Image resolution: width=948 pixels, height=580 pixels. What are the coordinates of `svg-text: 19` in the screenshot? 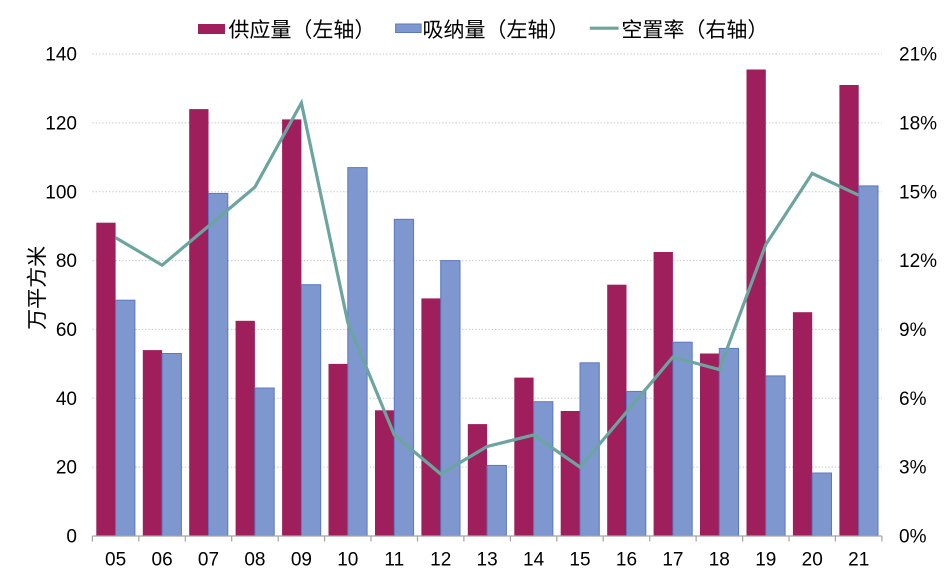 It's located at (765, 559).